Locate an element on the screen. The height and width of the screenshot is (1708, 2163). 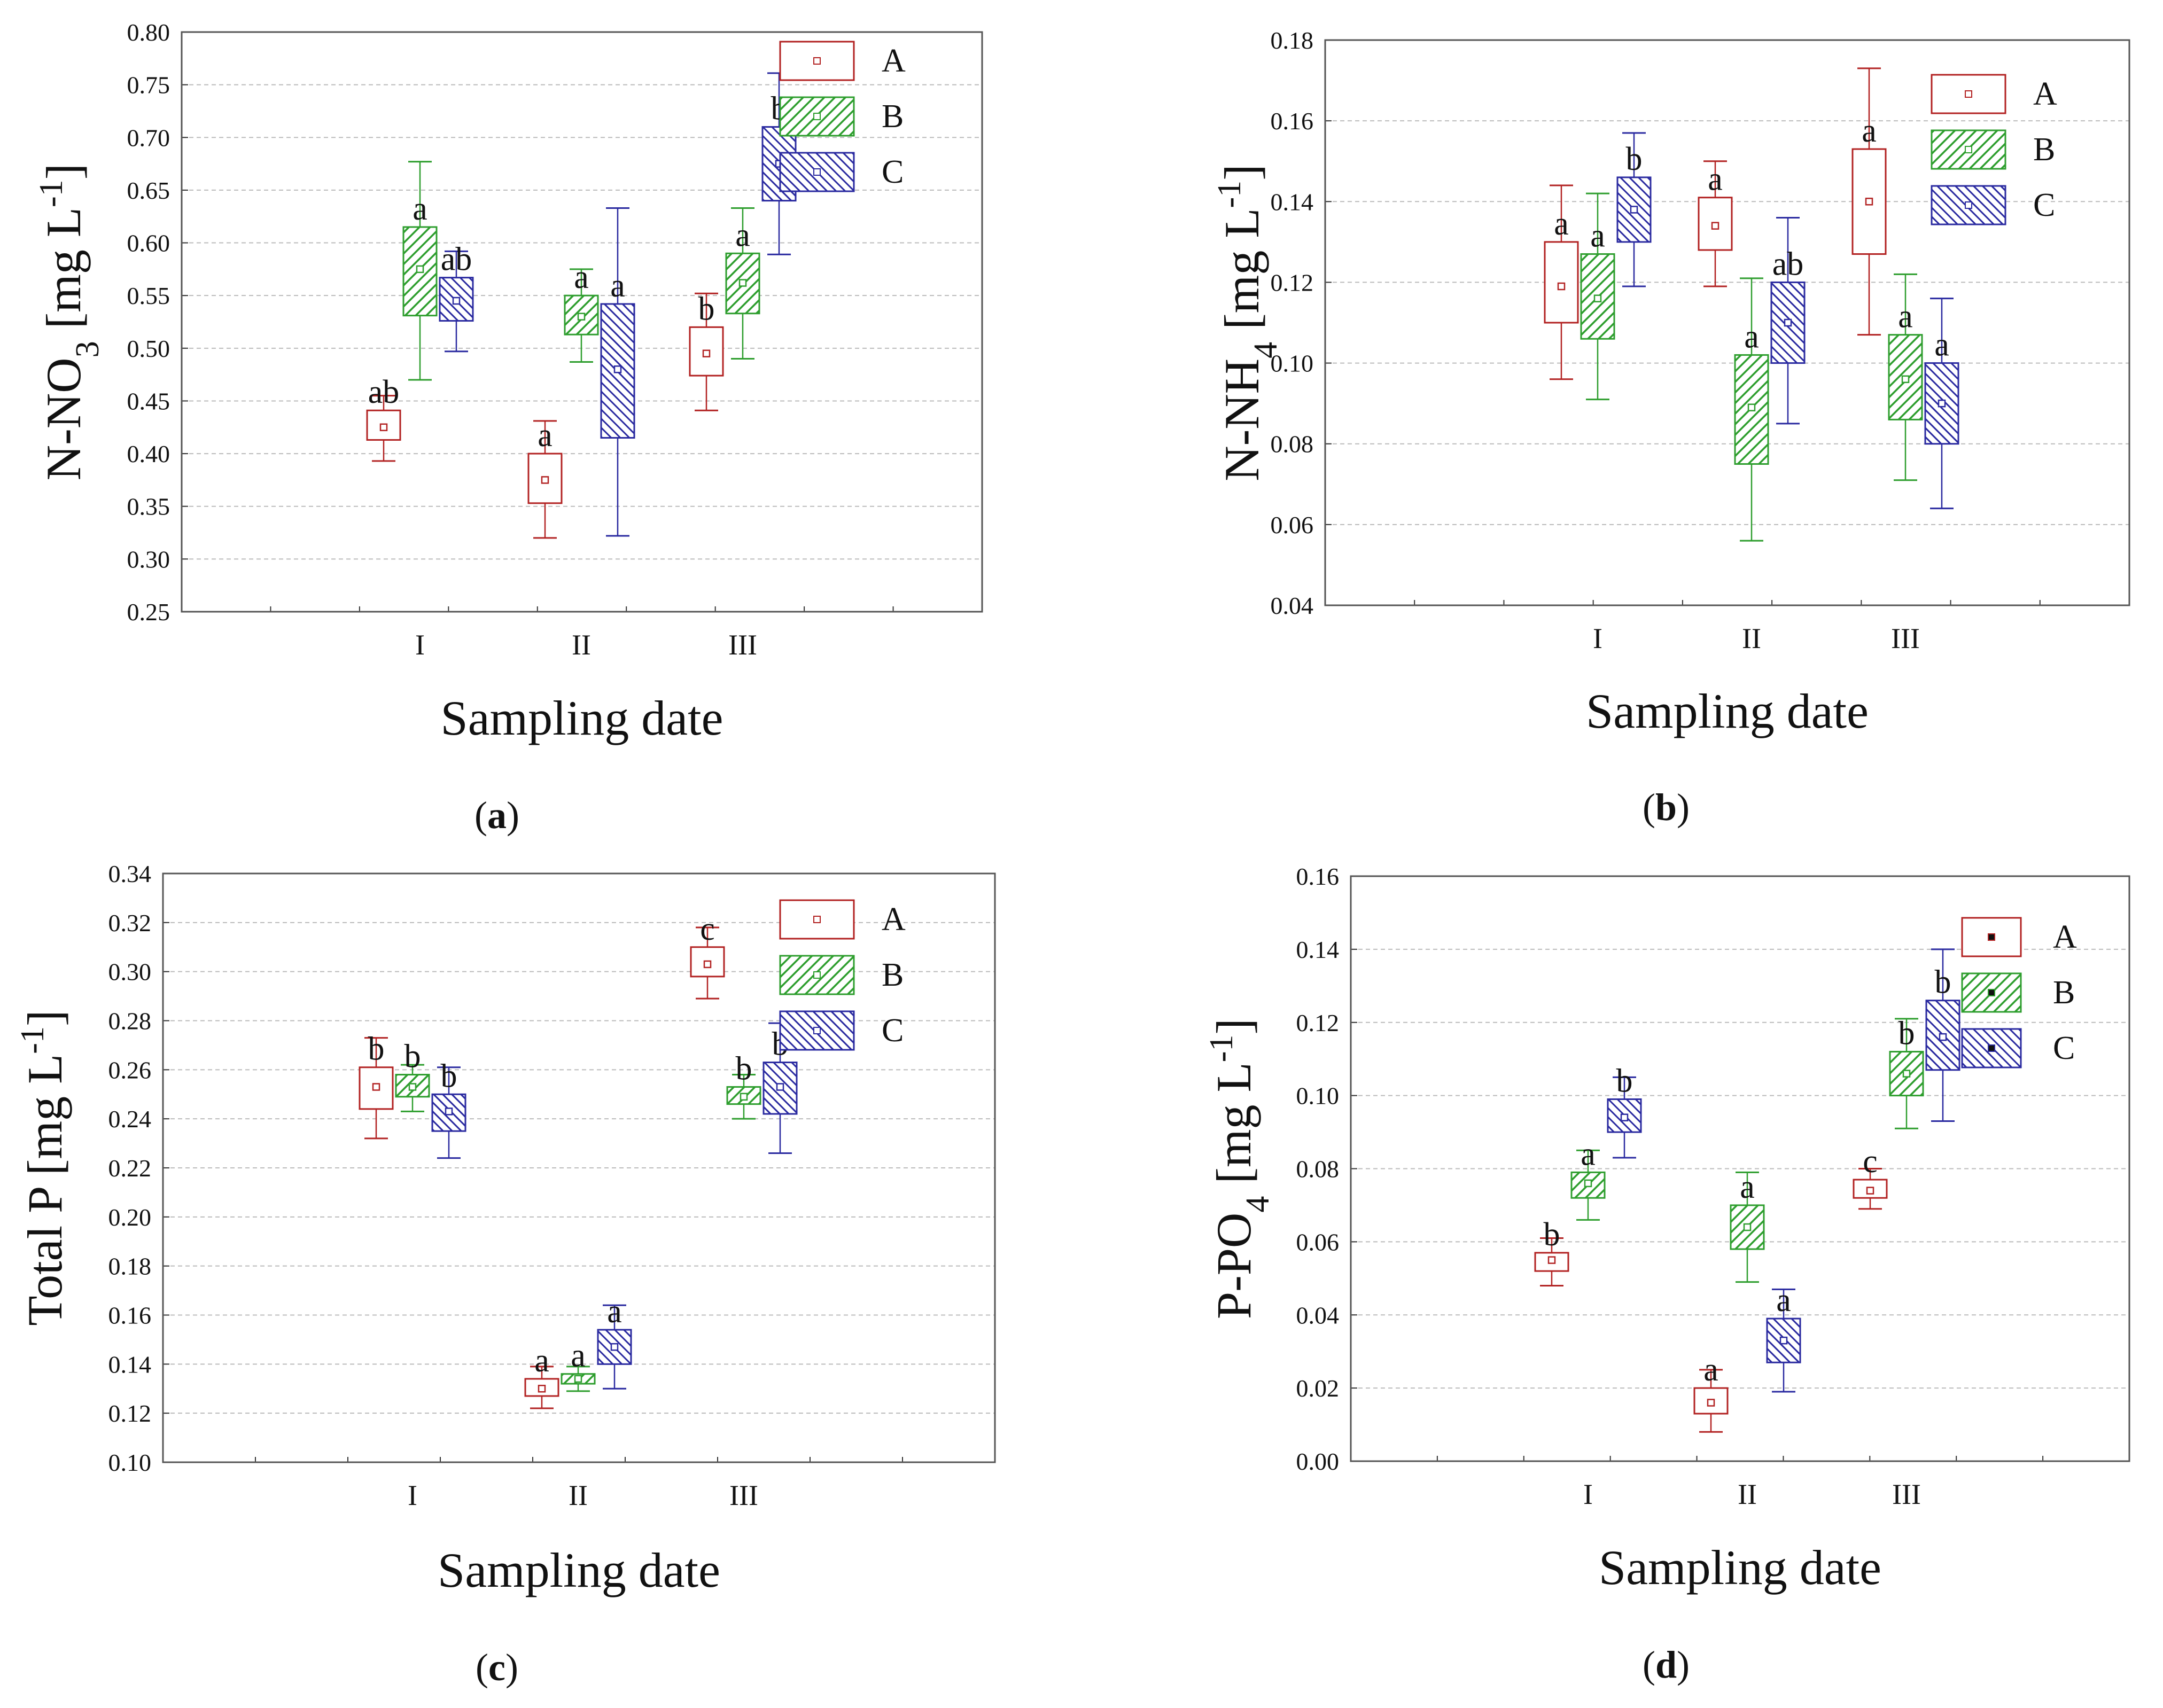
y-tick-label: 0.04 is located at coordinates (1292, 605).